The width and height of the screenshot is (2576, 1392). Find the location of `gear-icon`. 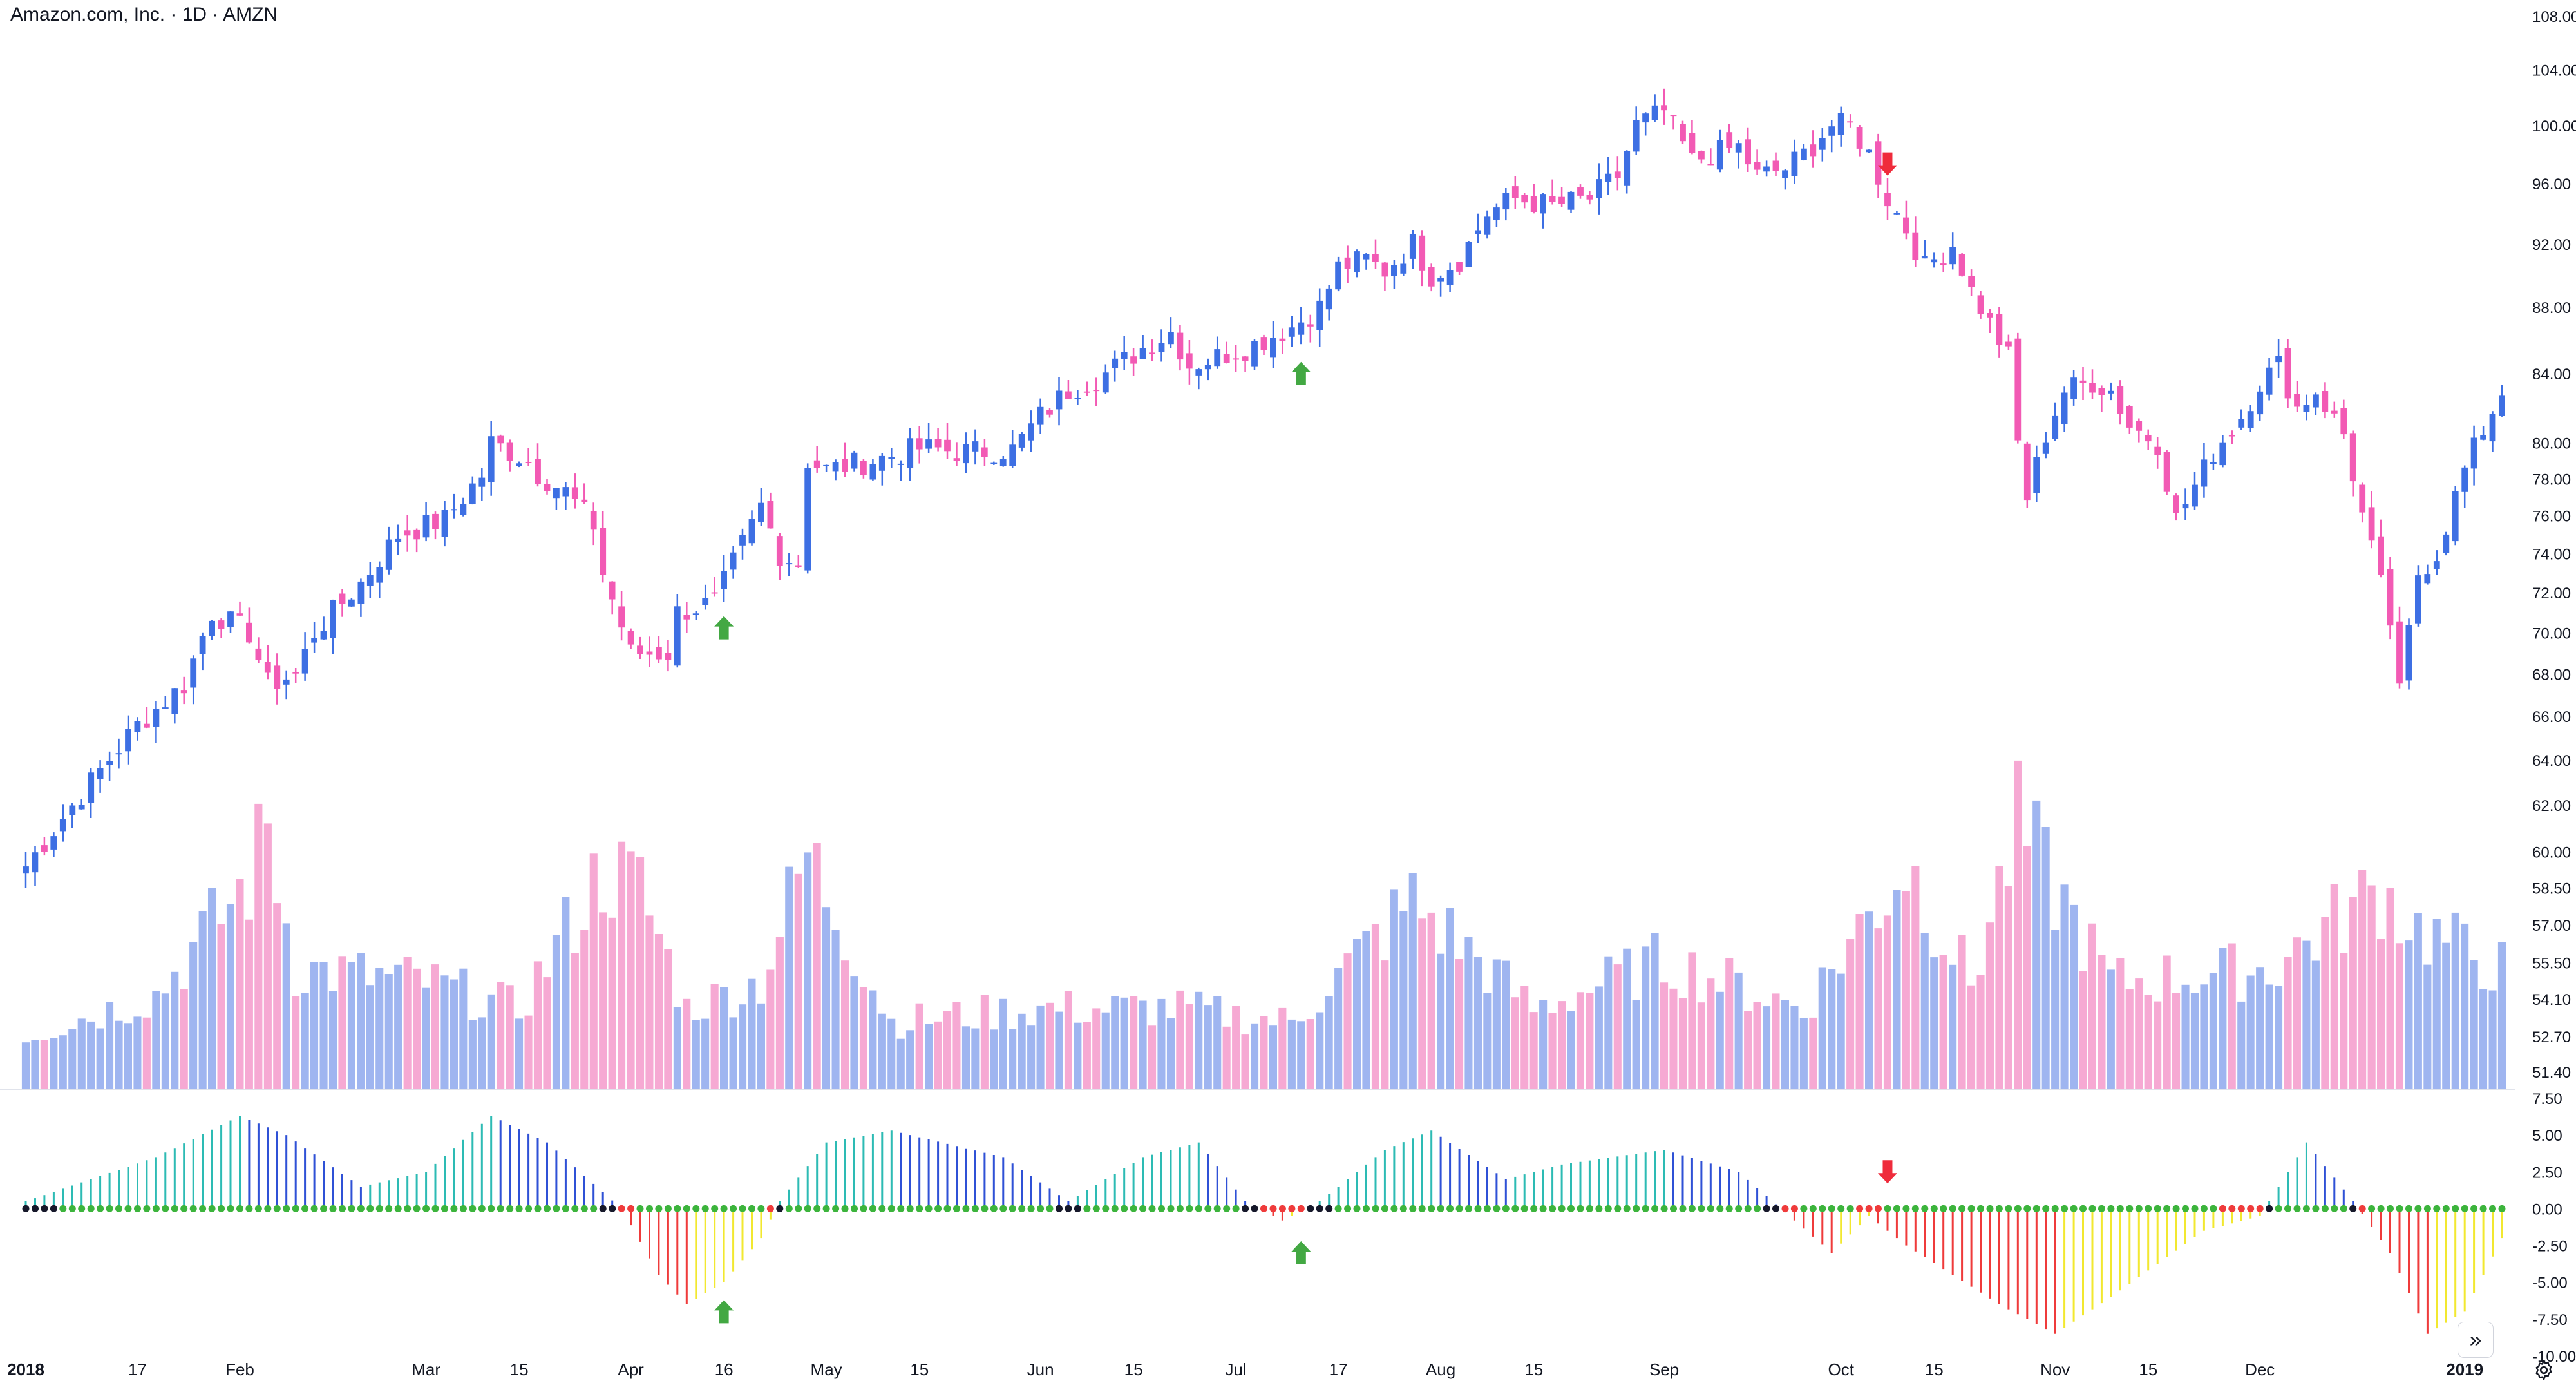

gear-icon is located at coordinates (2544, 1370).